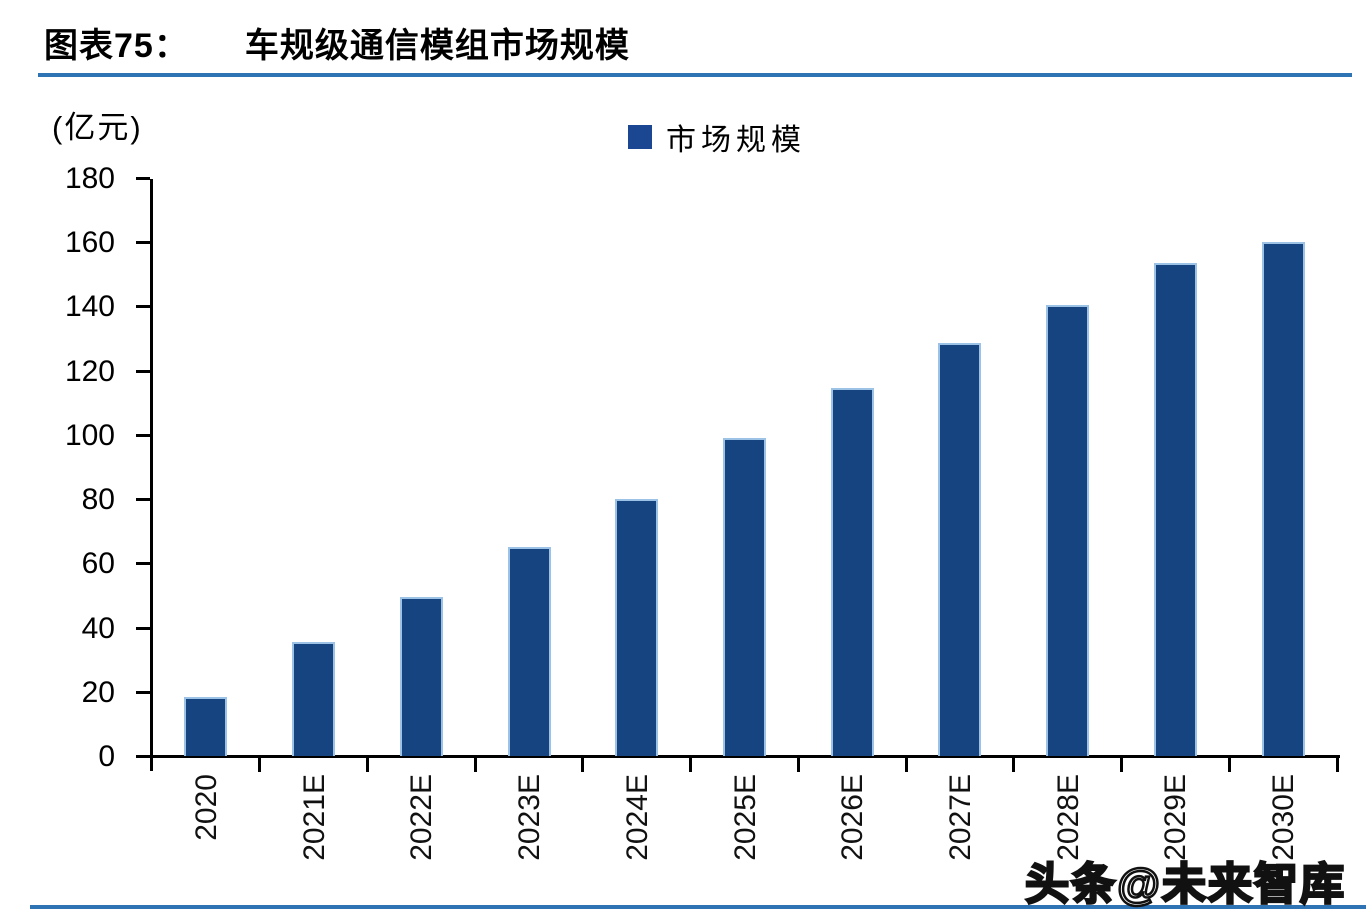 This screenshot has width=1366, height=922. I want to click on y-tick-label: 100, so click(89, 435).